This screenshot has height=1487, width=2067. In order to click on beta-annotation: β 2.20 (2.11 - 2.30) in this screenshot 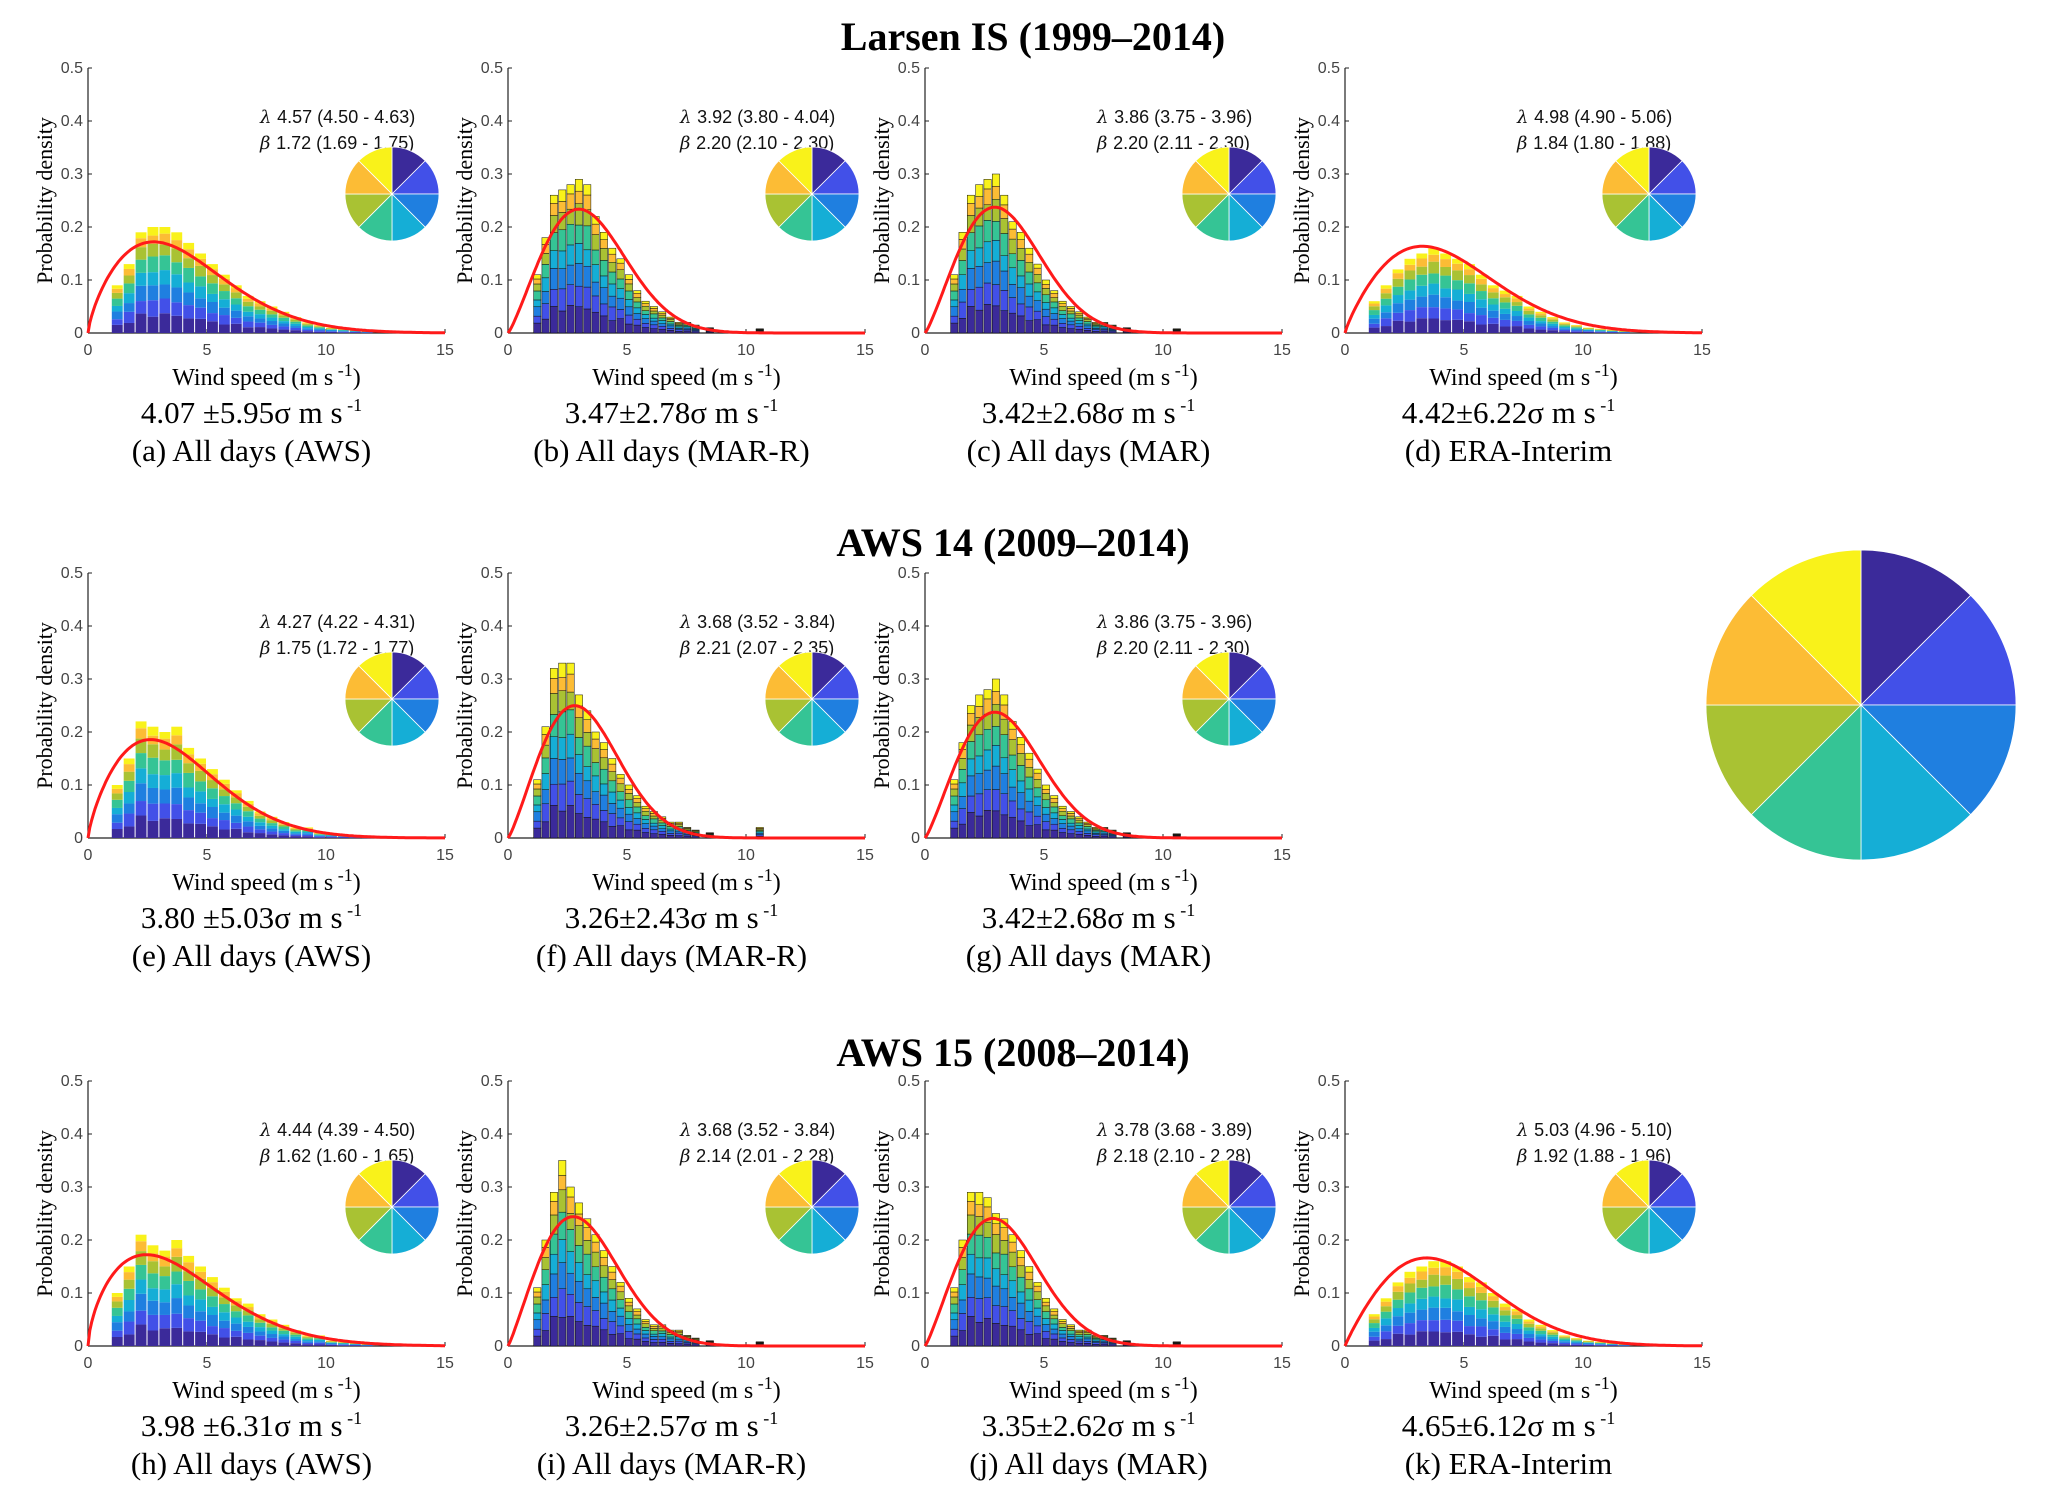, I will do `click(1173, 143)`.